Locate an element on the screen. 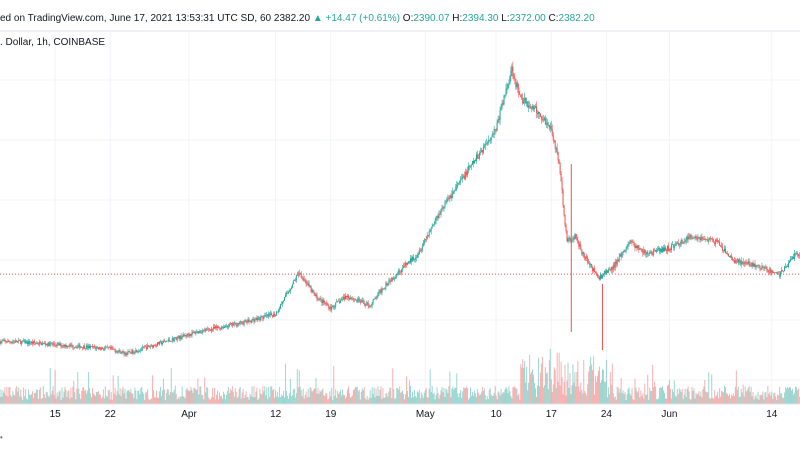 The height and width of the screenshot is (450, 800). x-tick-label: 15 is located at coordinates (56, 414).